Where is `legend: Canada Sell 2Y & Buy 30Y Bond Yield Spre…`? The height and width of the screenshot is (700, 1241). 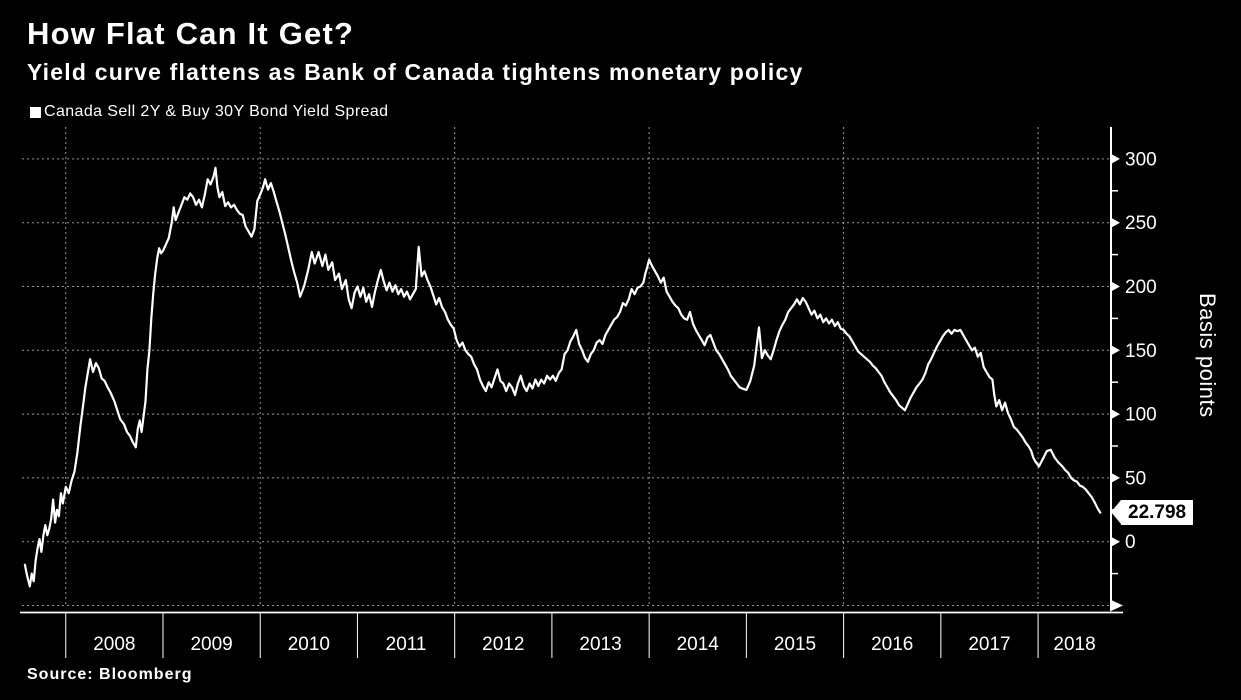
legend: Canada Sell 2Y & Buy 30Y Bond Yield Spre… is located at coordinates (209, 112).